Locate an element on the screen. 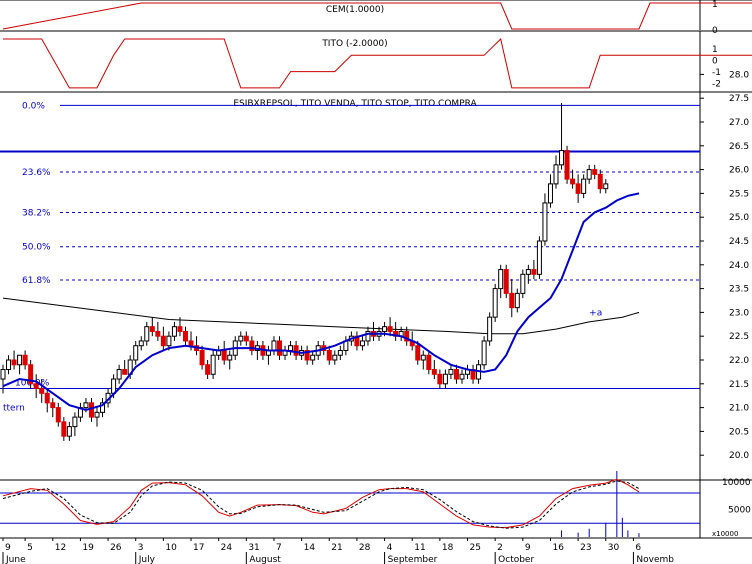  price-annotation: +a is located at coordinates (595, 313).